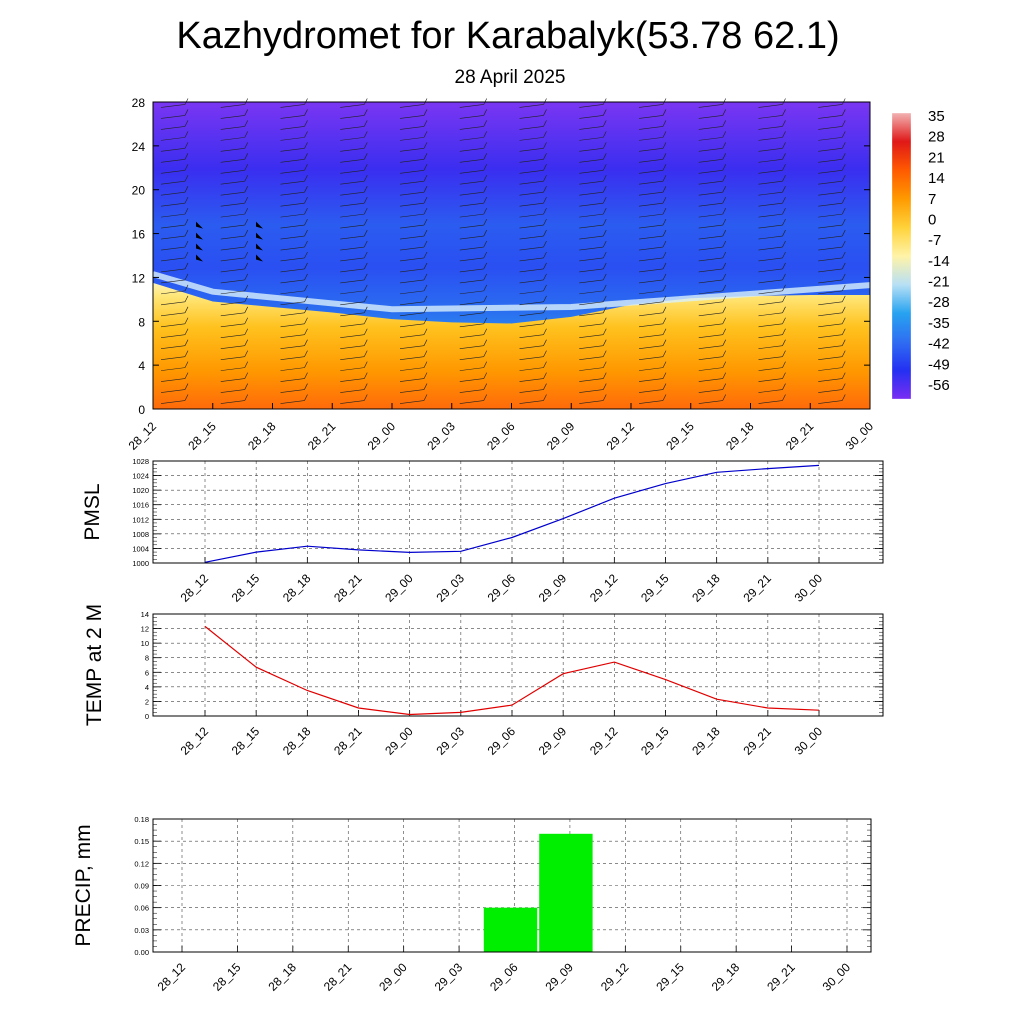 The image size is (1024, 1024). What do you see at coordinates (566, 892) in the screenshot?
I see `precip-bar` at bounding box center [566, 892].